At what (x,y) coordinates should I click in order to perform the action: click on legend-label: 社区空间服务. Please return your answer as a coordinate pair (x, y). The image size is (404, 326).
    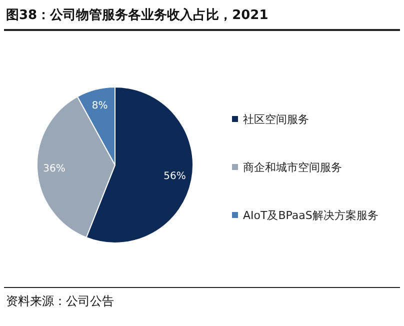
    Looking at the image, I should click on (276, 119).